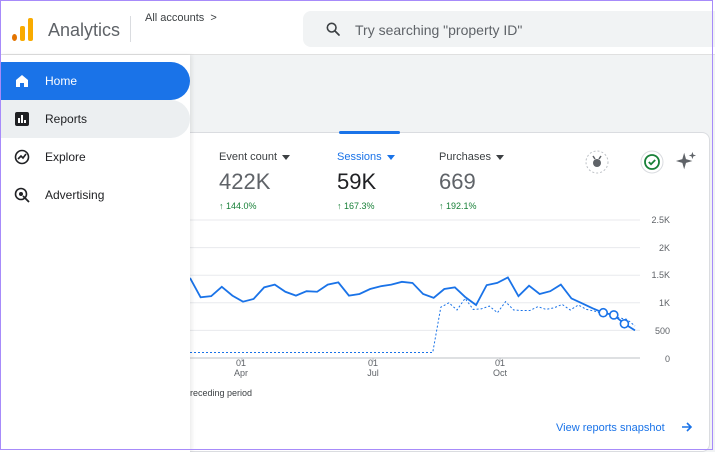 The image size is (715, 452). I want to click on sidebar-item-explore: Explore, so click(95, 157).